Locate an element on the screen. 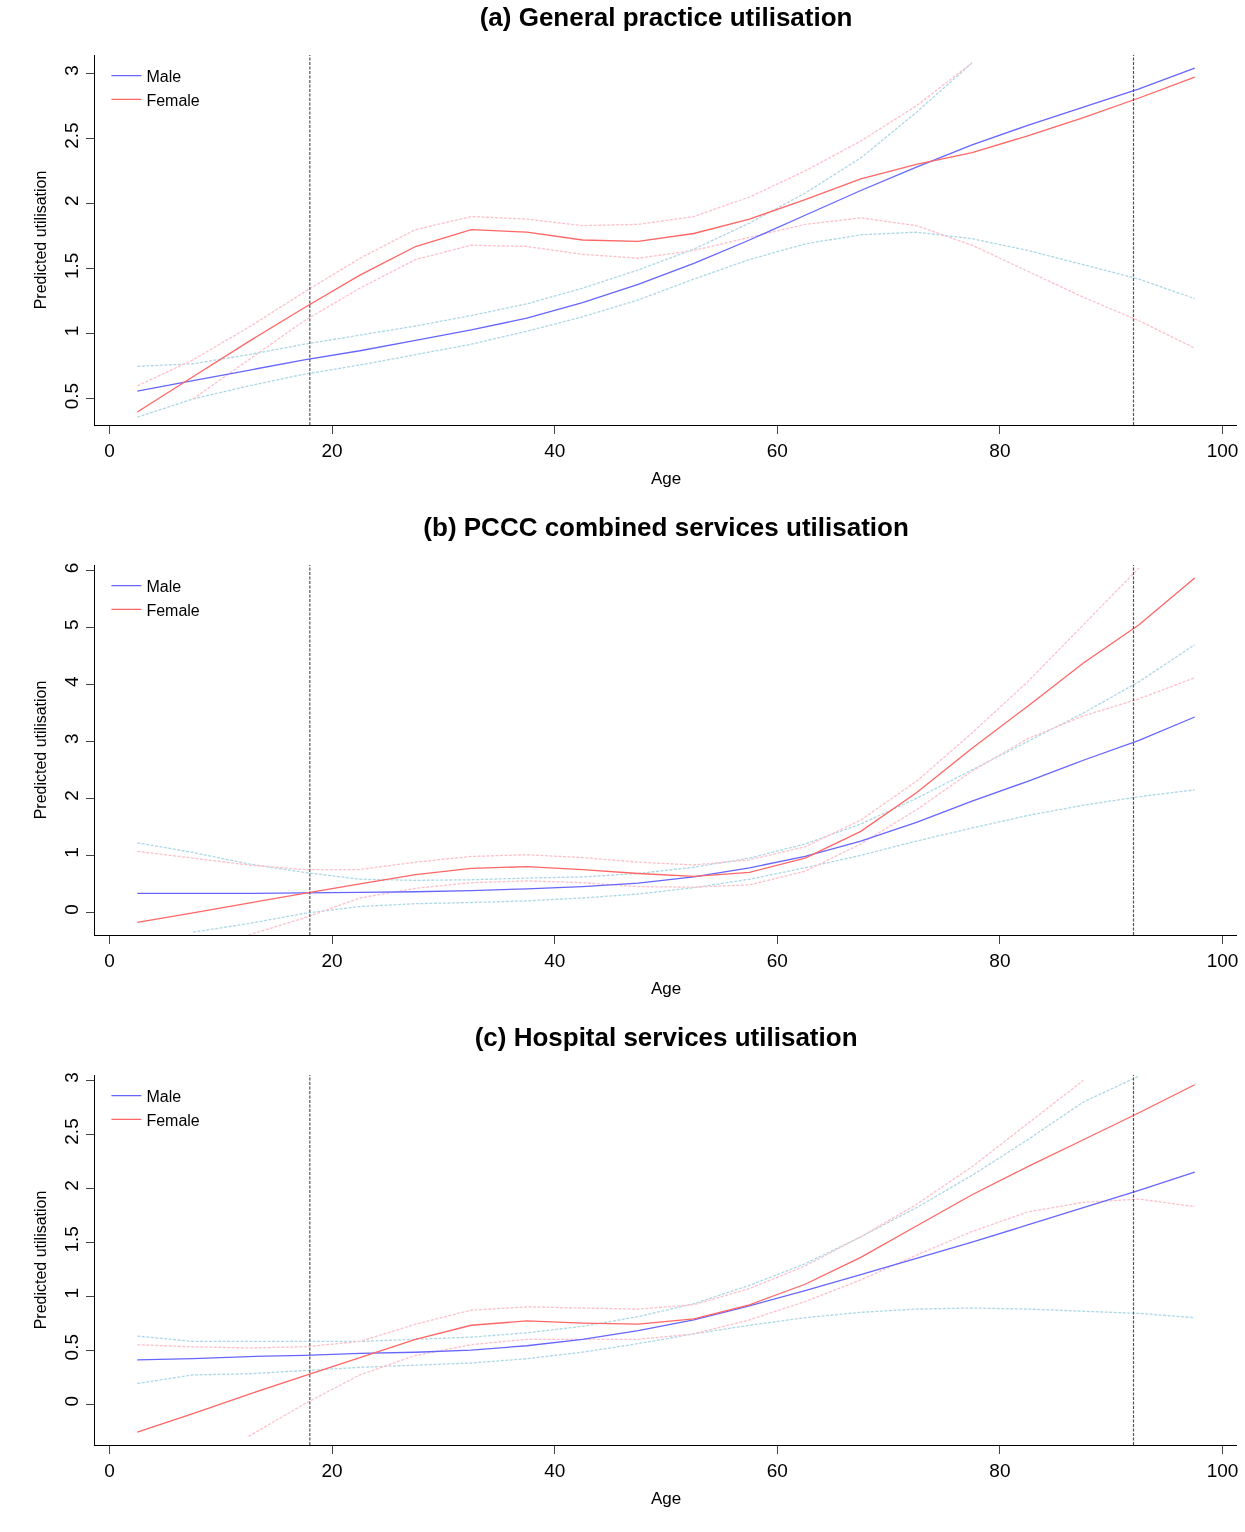 This screenshot has width=1245, height=1532. y-tick-label: 5 is located at coordinates (72, 625).